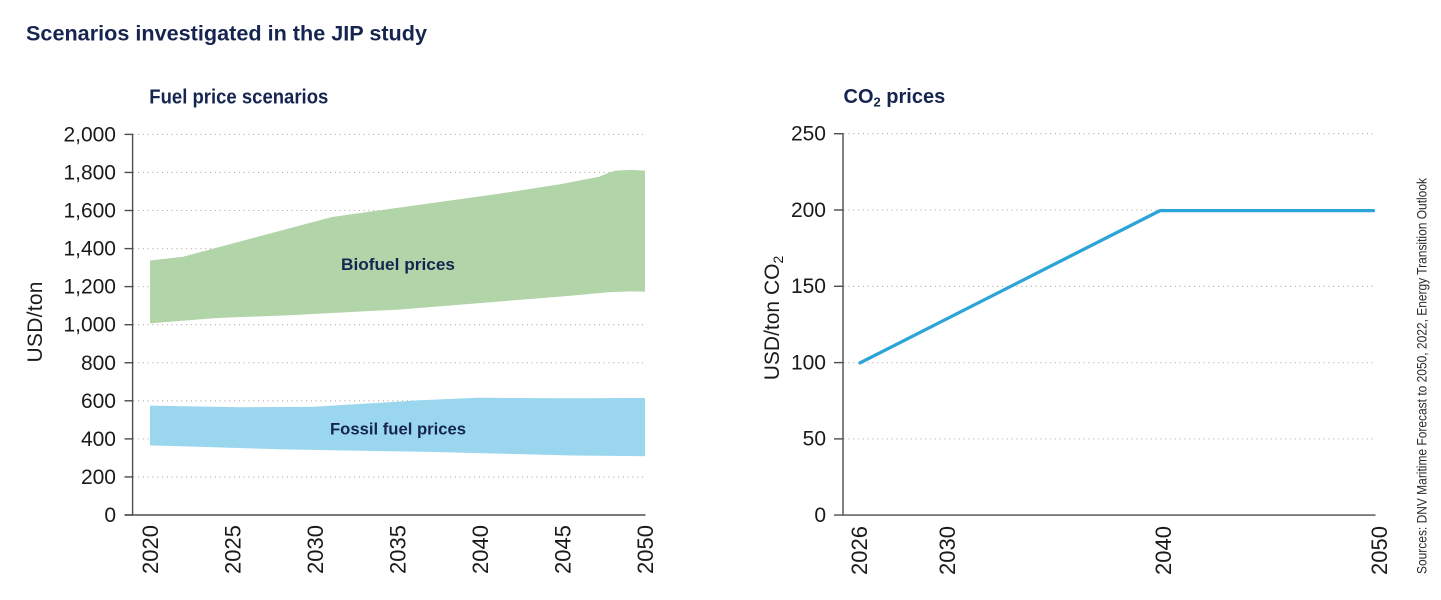 The height and width of the screenshot is (600, 1441). Describe the element at coordinates (808, 134) in the screenshot. I see `svg-text: 250` at that location.